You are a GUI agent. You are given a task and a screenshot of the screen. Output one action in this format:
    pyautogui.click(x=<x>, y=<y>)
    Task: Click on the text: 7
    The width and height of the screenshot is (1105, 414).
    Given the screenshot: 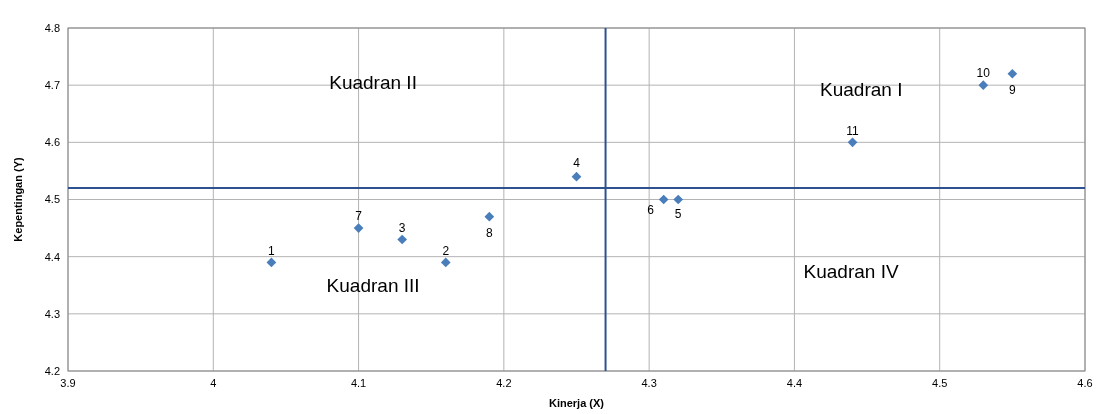 What is the action you would take?
    pyautogui.click(x=358, y=216)
    